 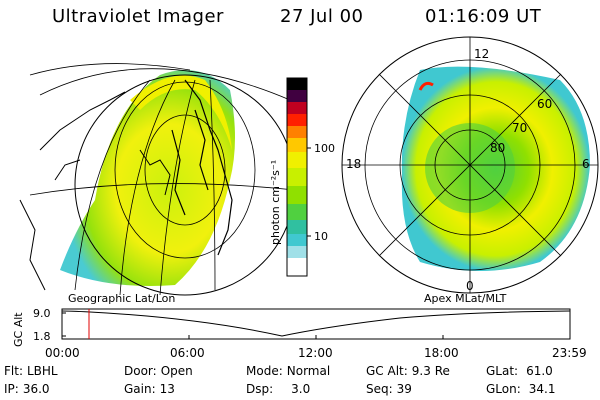 I want to click on colorbar-tick-10: 10, so click(x=321, y=236).